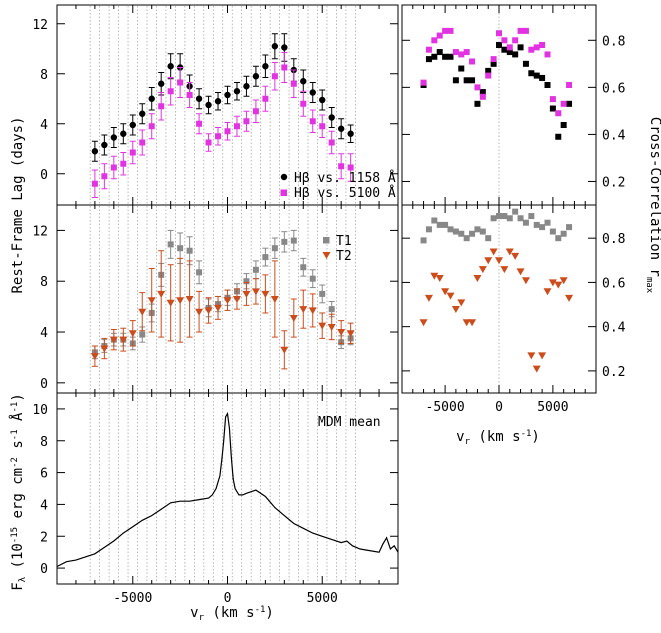 The height and width of the screenshot is (633, 661). I want to click on y-tick-label: 0, so click(44, 175).